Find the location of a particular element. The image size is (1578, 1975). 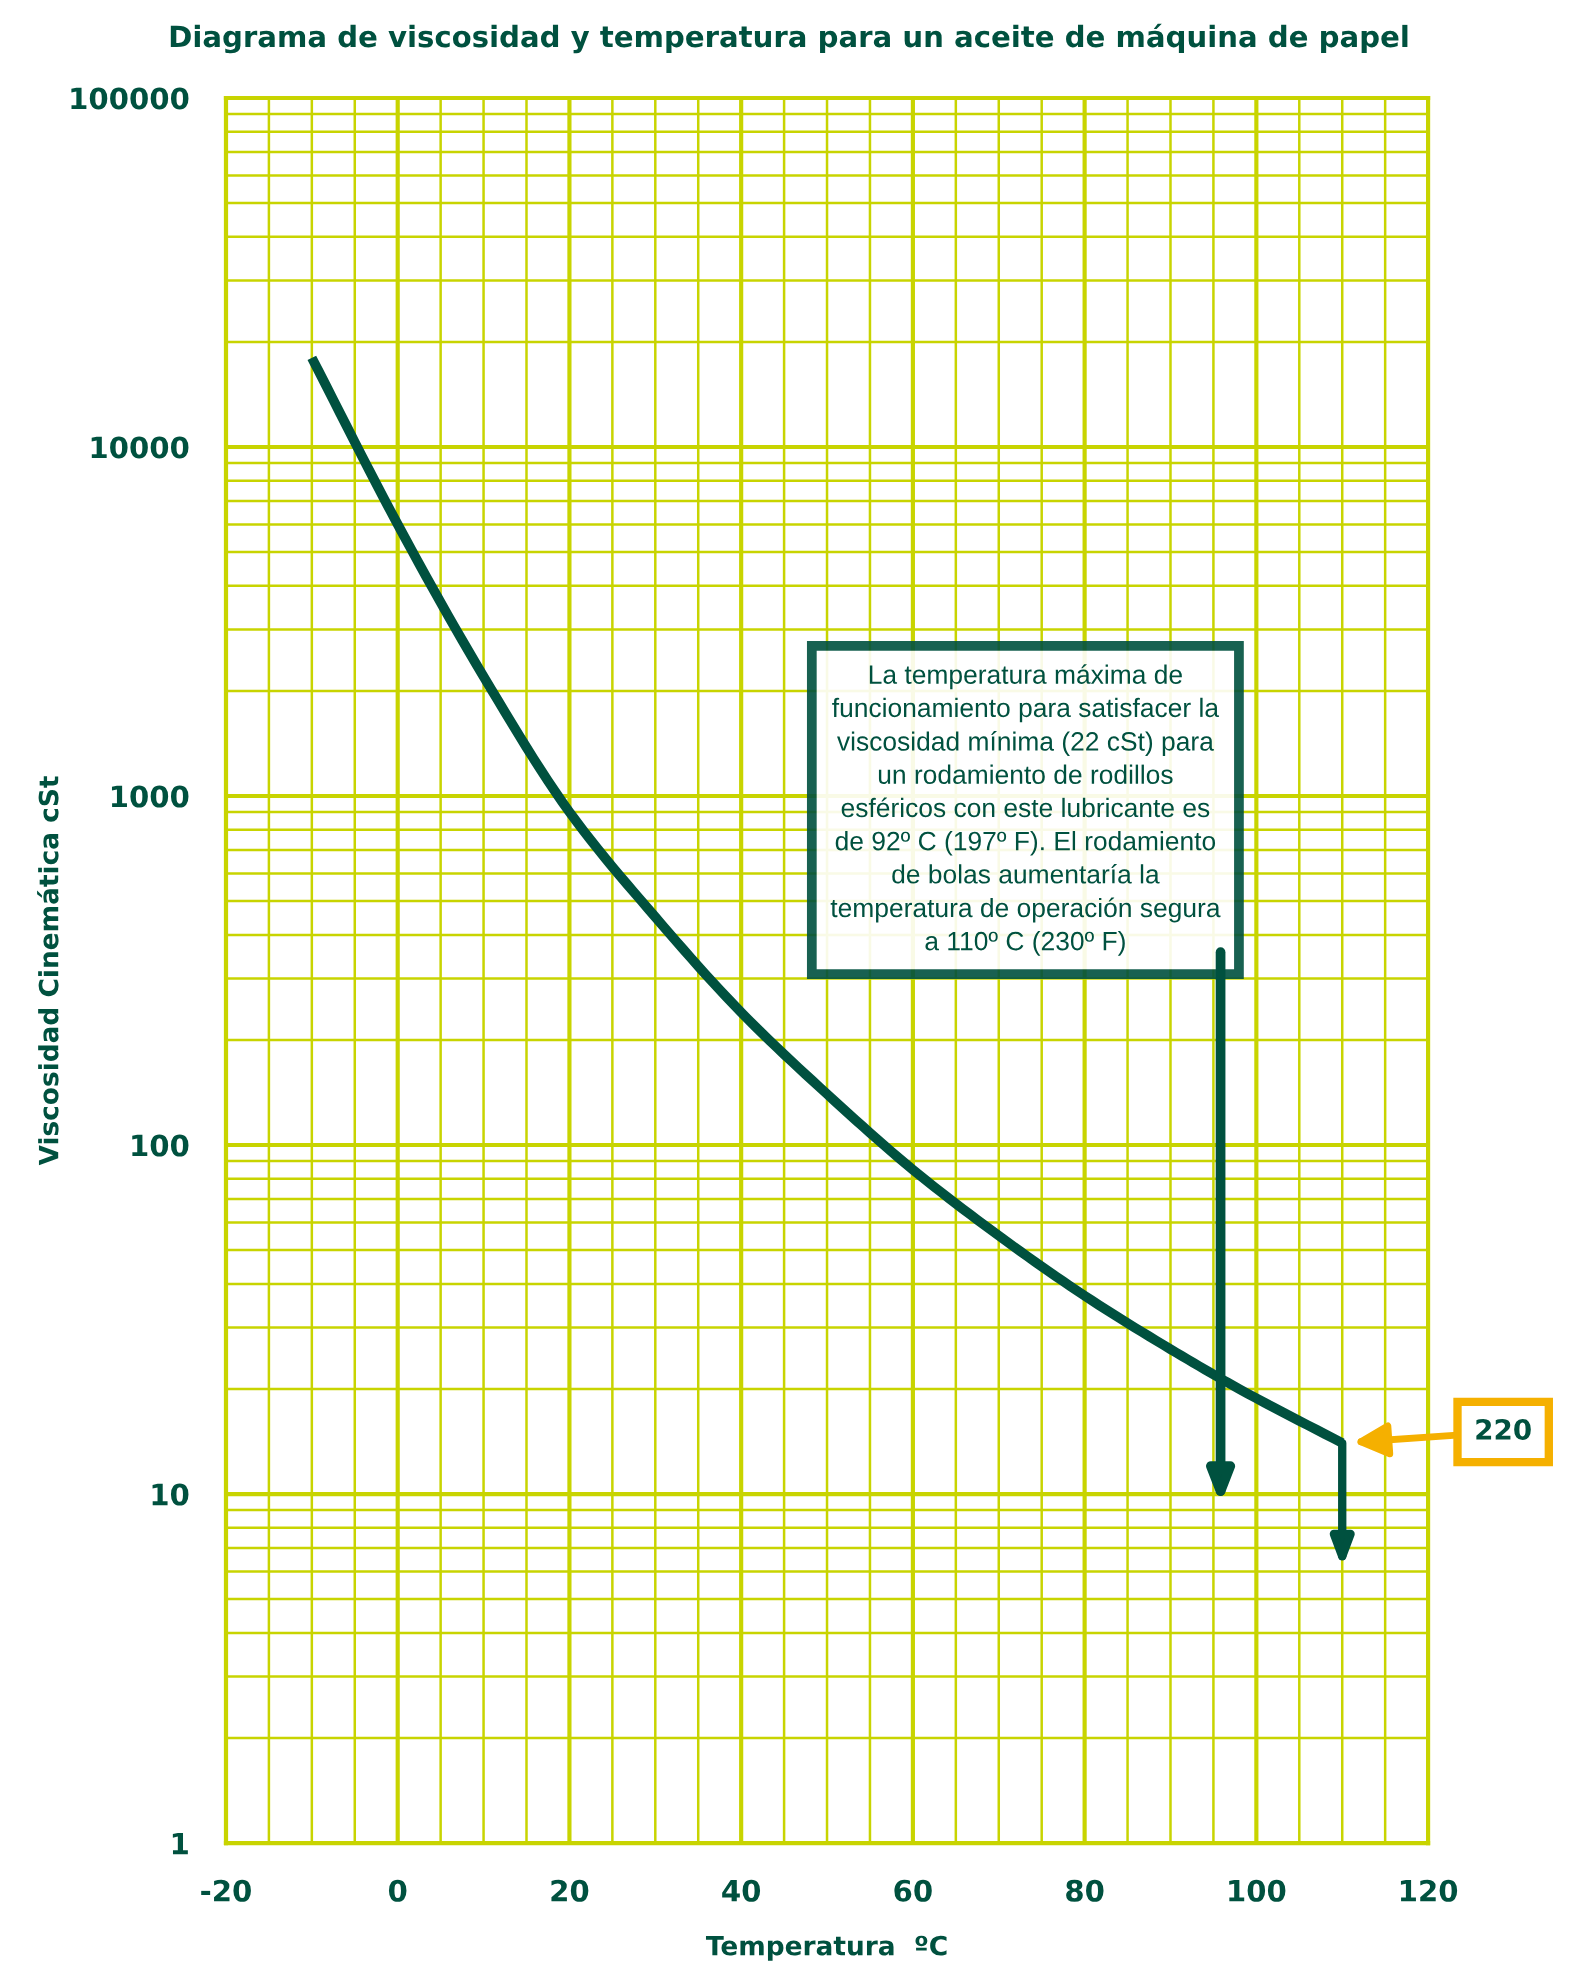

y-tick-label: 10 is located at coordinates (170, 1494).